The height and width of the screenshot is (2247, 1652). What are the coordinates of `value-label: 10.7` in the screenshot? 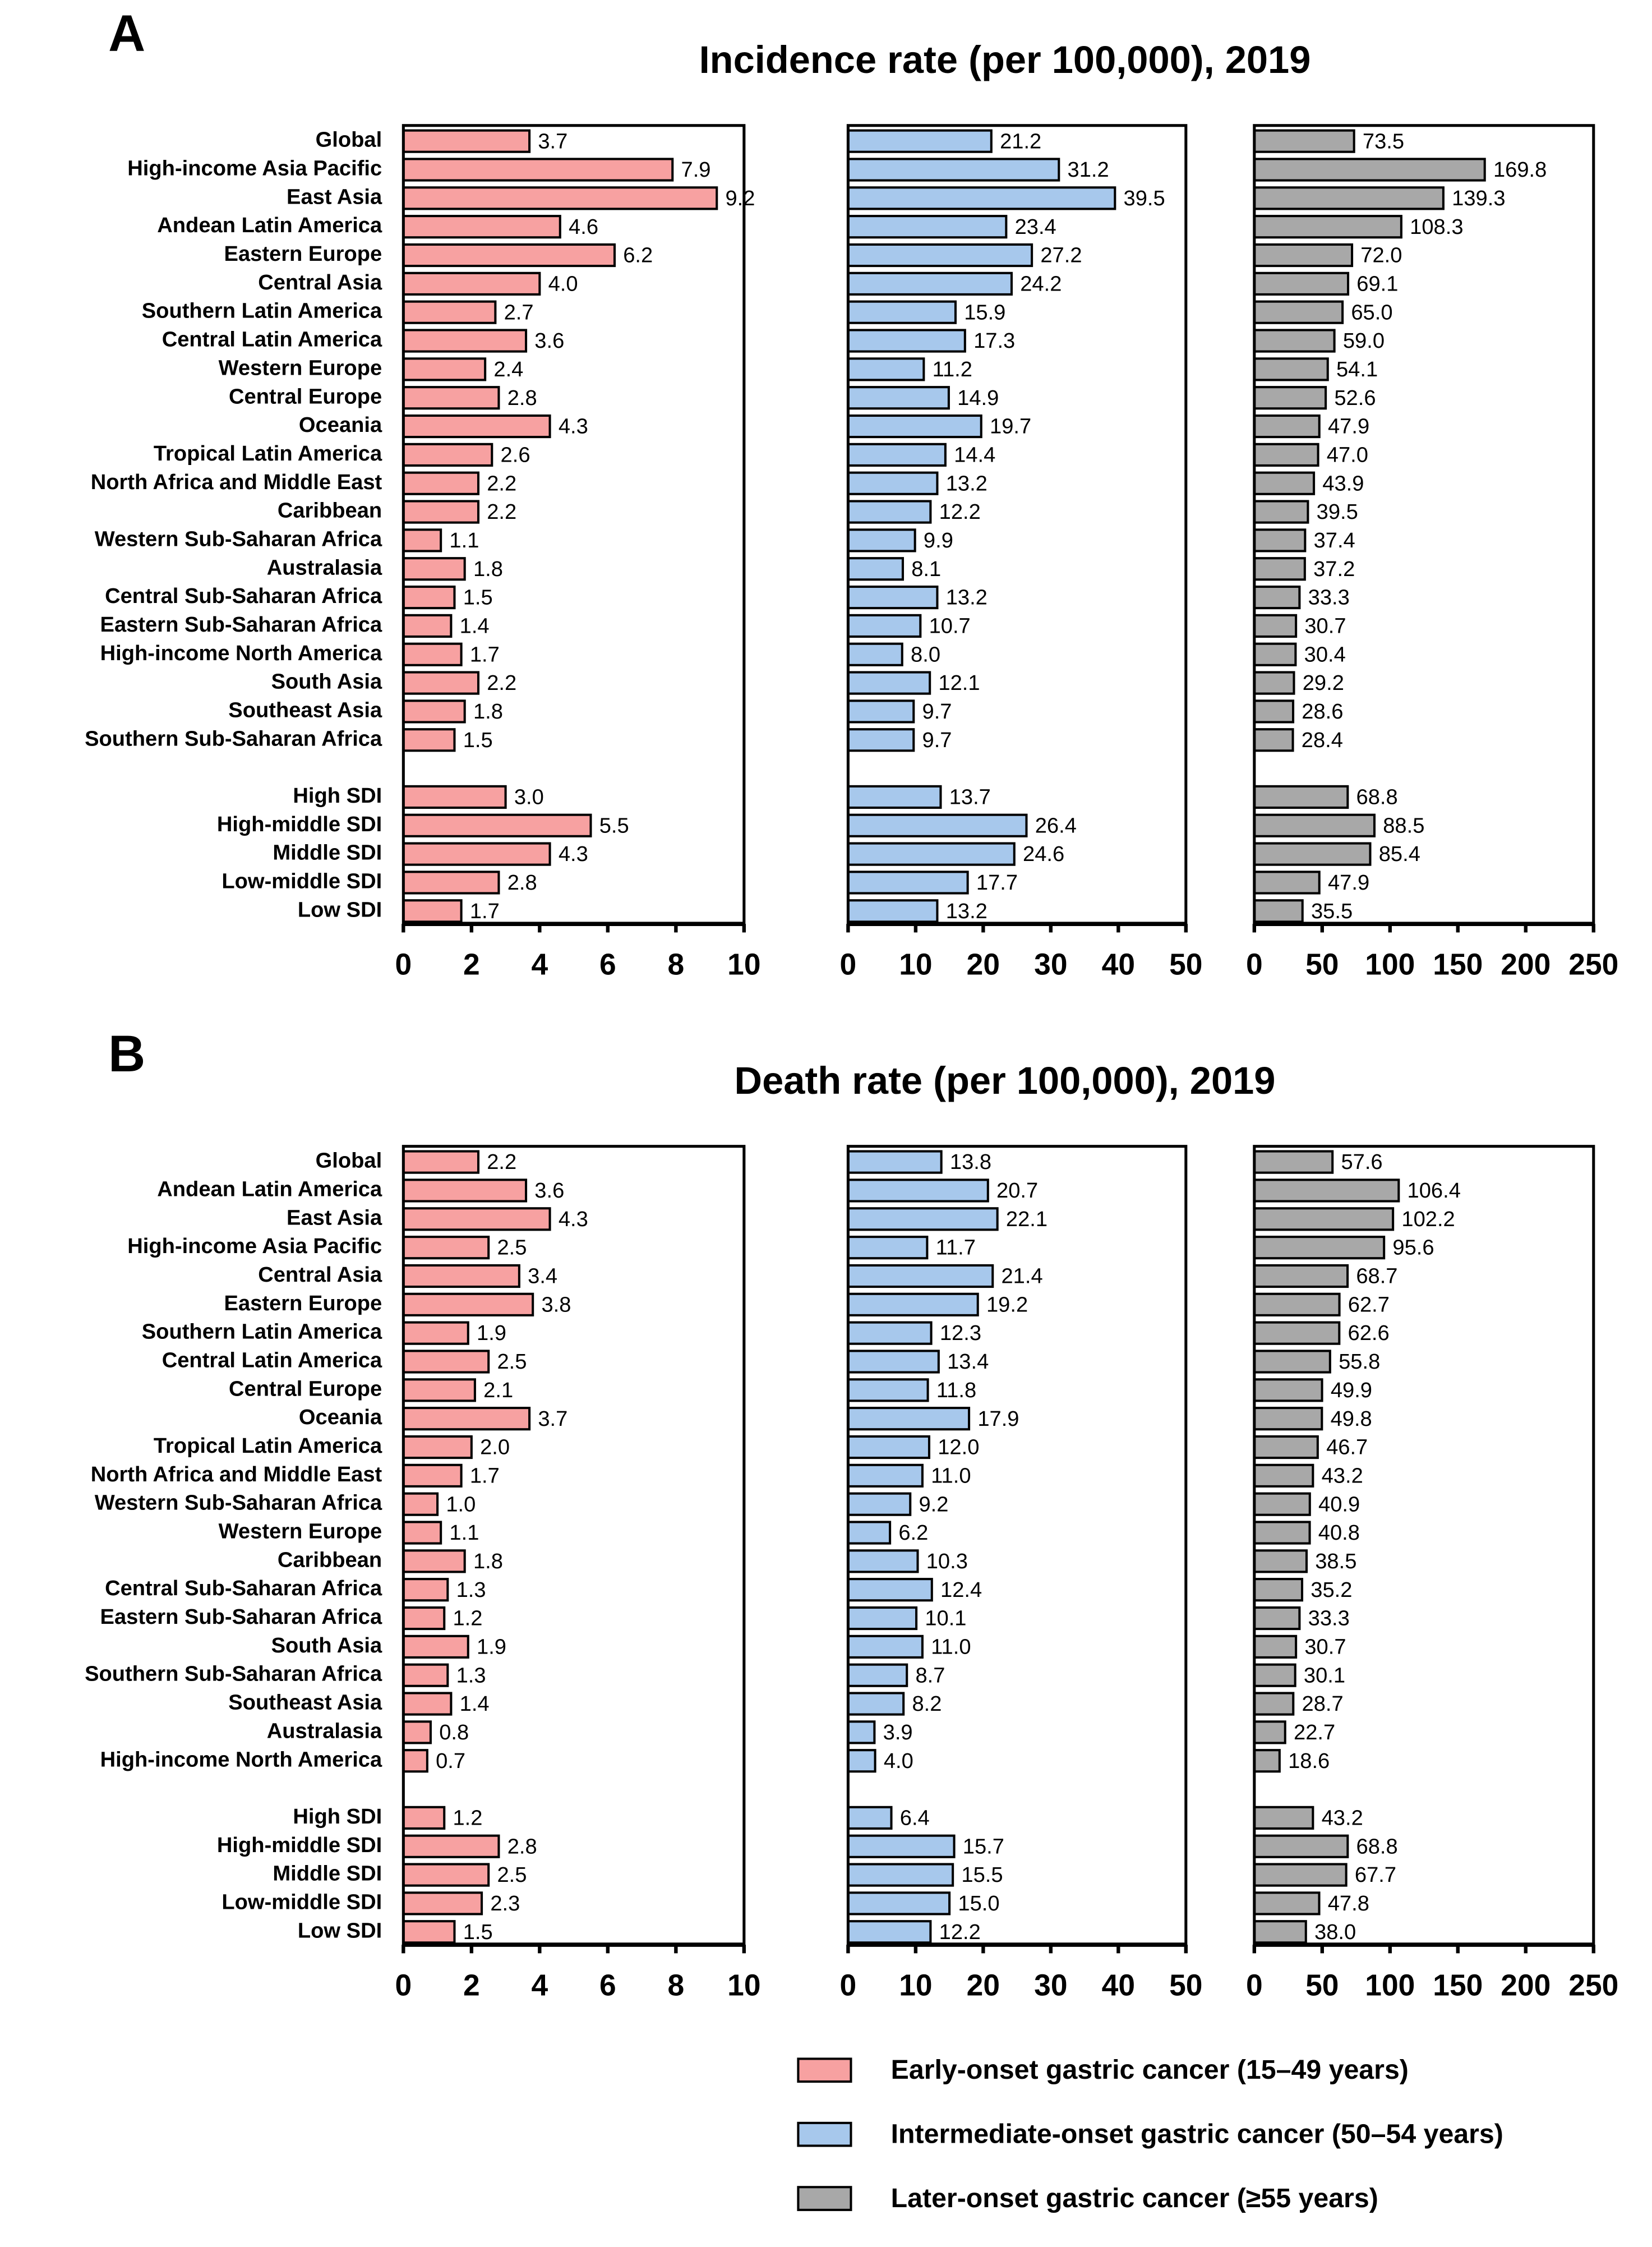 It's located at (950, 626).